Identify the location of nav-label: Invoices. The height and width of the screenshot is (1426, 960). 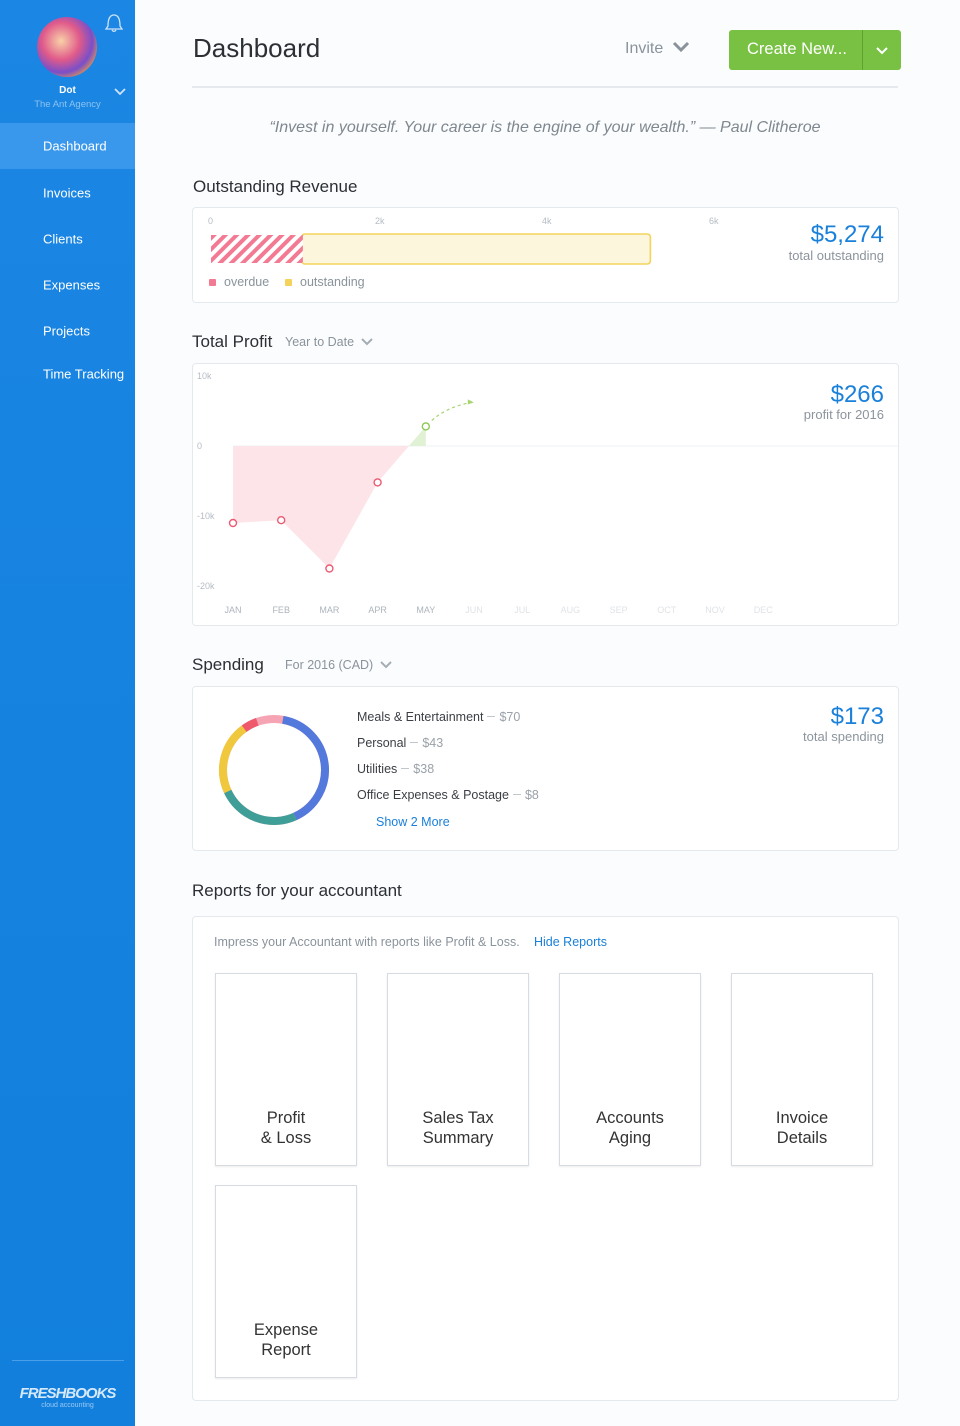
(67, 193).